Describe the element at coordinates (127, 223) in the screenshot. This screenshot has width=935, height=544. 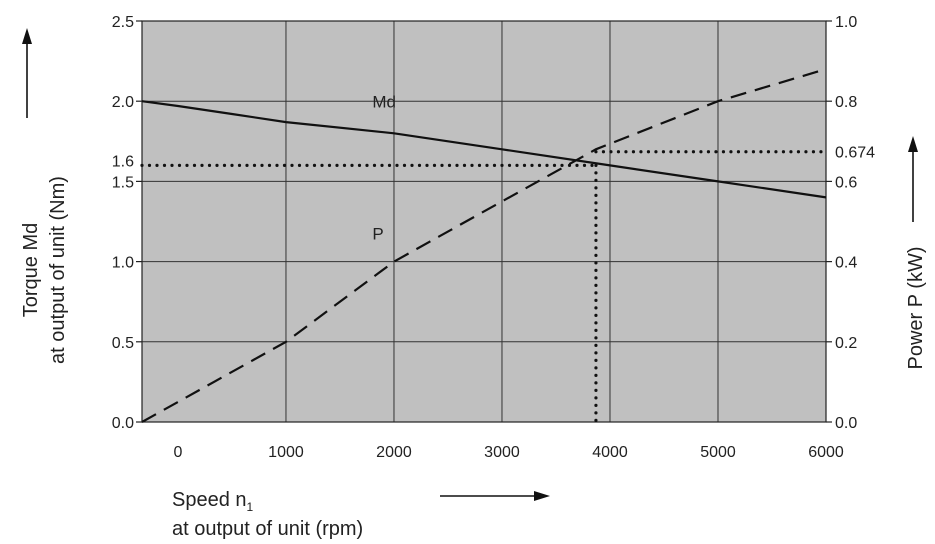
I see `y-left-ticks: 0.0 0.5 1.0 1.5 2.0 2.5 1.6` at that location.